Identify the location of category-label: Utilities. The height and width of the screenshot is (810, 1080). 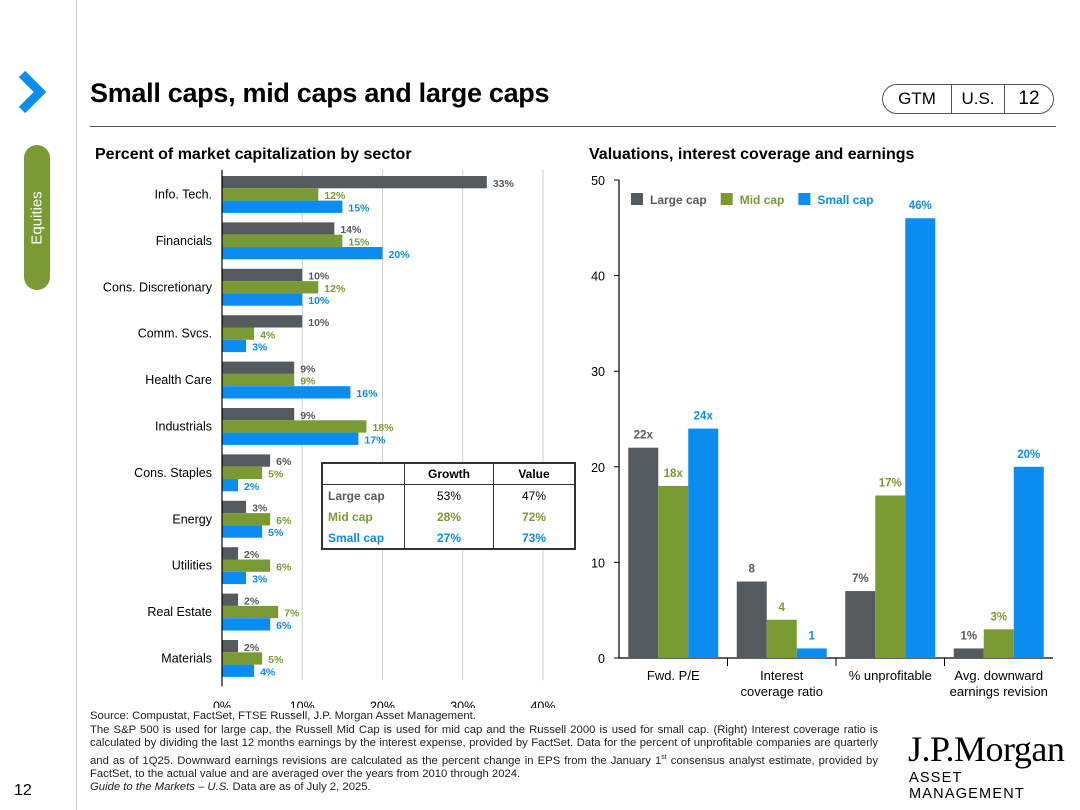
(192, 566).